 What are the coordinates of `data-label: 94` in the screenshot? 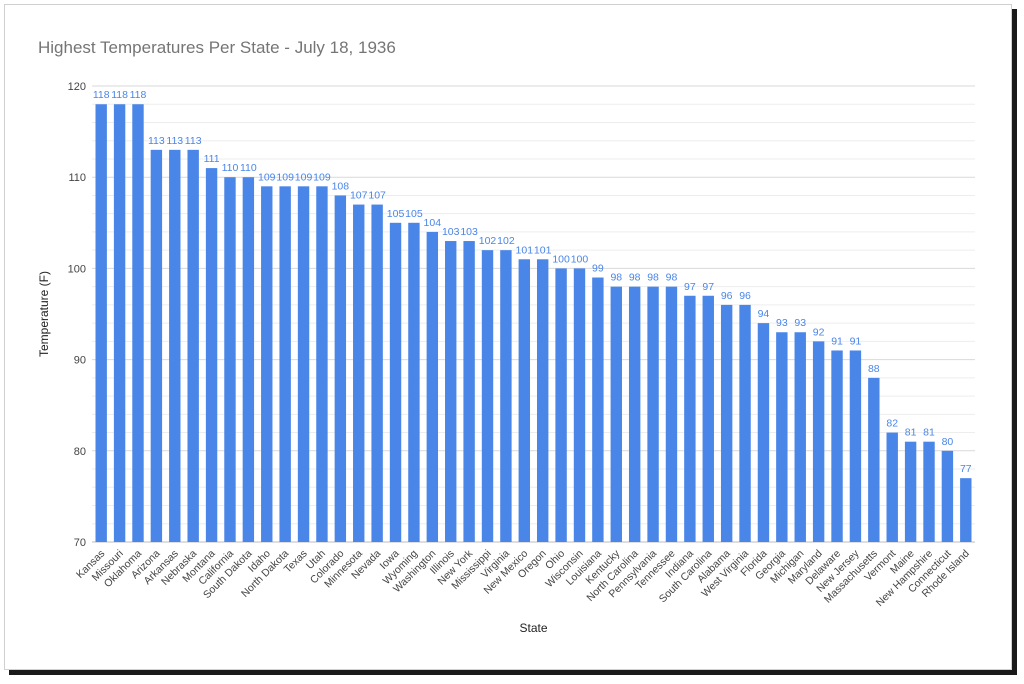 It's located at (764, 314).